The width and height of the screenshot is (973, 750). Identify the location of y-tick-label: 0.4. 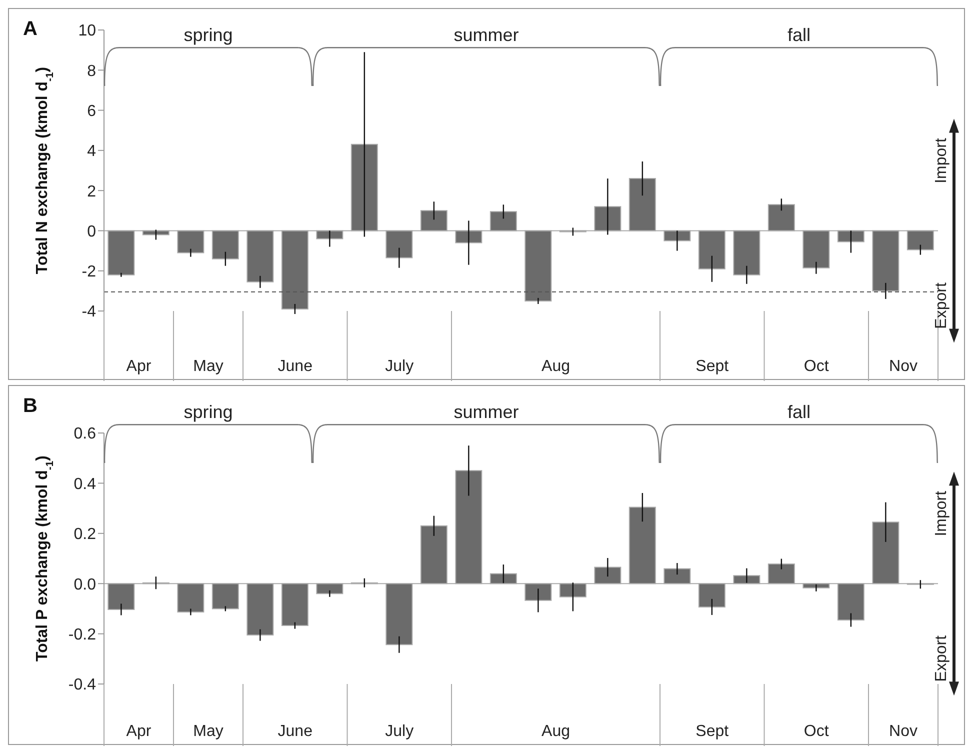
(85, 484).